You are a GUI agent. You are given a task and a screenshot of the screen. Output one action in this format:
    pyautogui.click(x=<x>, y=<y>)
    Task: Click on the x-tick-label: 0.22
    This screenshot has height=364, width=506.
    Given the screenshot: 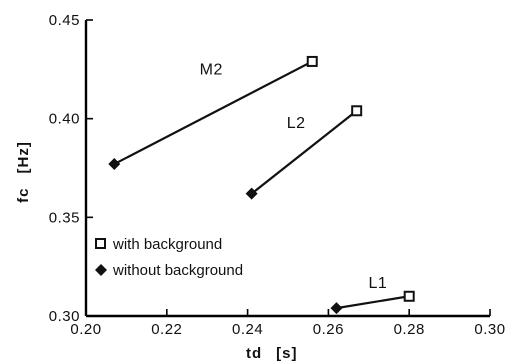 What is the action you would take?
    pyautogui.click(x=166, y=329)
    